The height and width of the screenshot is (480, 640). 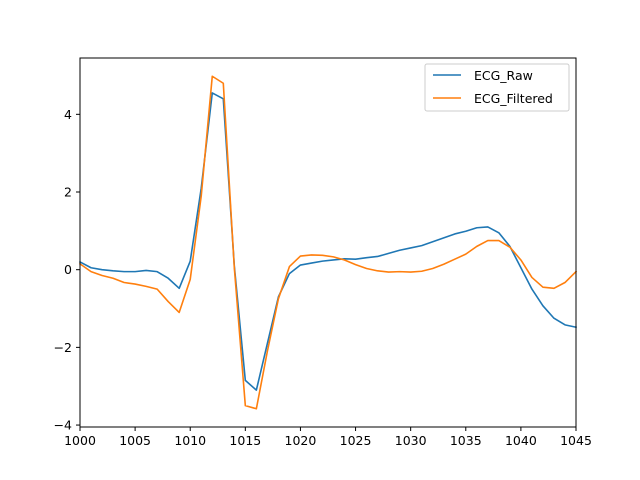 I want to click on x-tick-label: 1040, so click(x=521, y=440).